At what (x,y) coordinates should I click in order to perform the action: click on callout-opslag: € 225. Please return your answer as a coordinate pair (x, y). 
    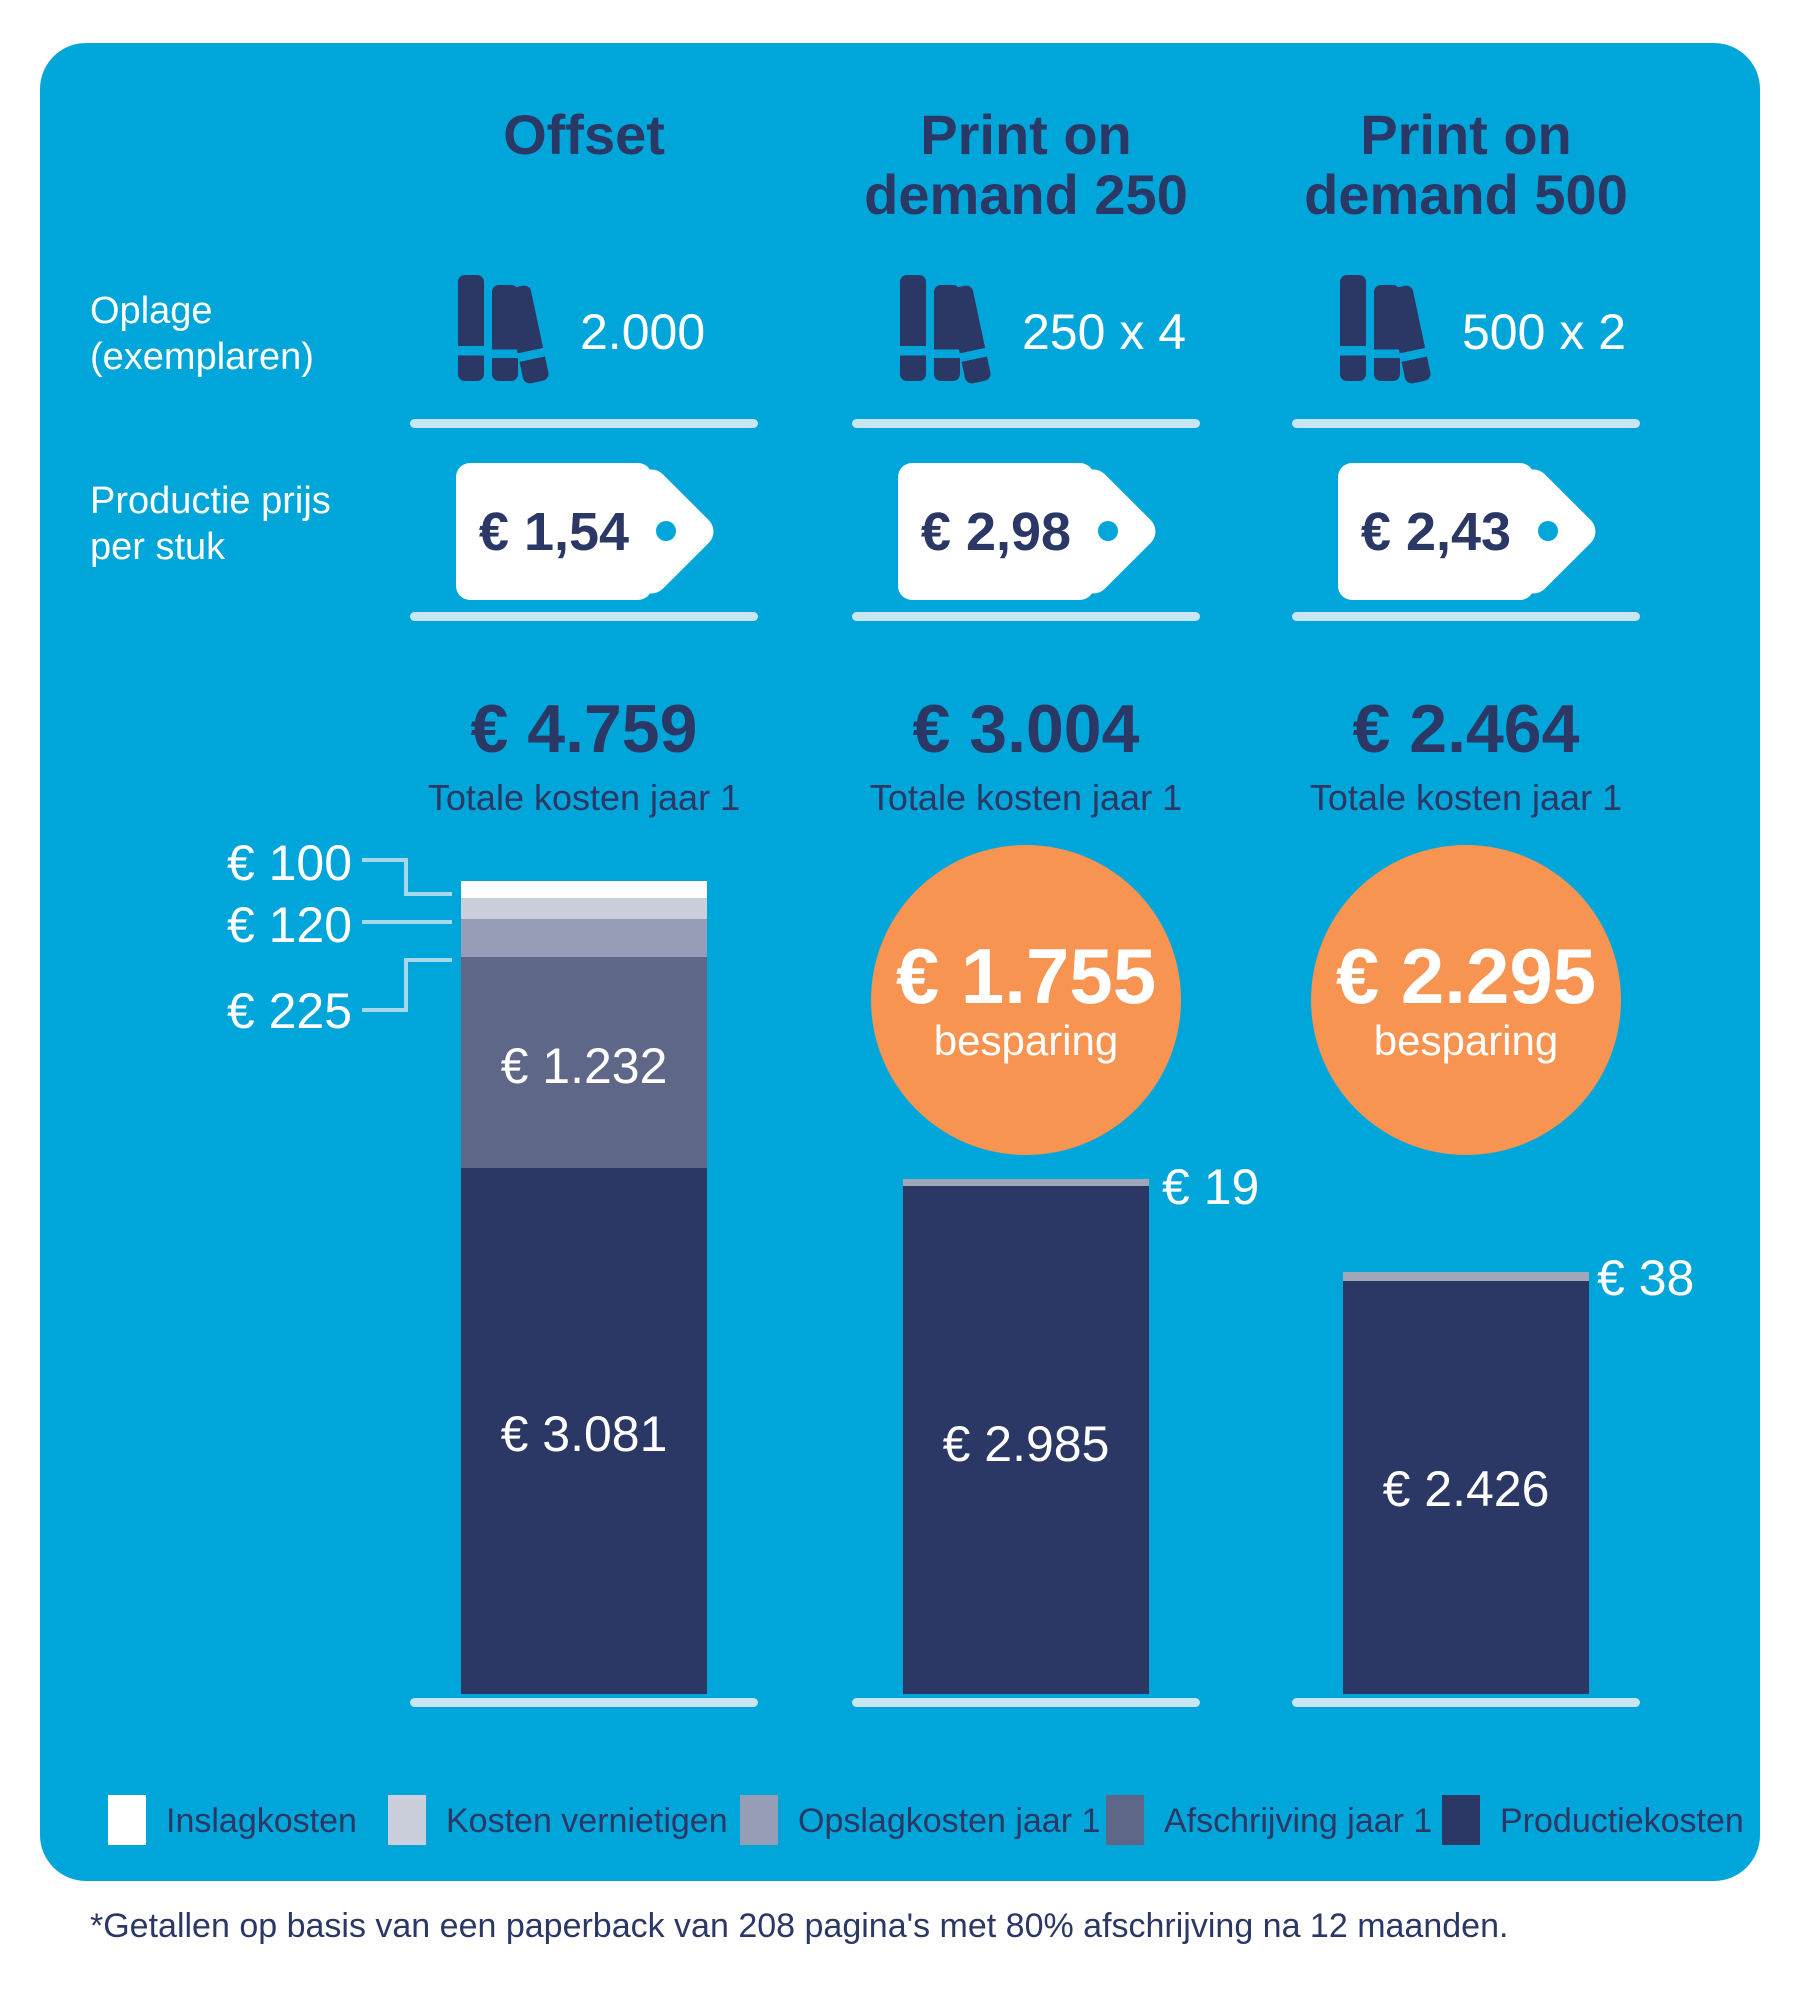
    Looking at the image, I should click on (289, 1011).